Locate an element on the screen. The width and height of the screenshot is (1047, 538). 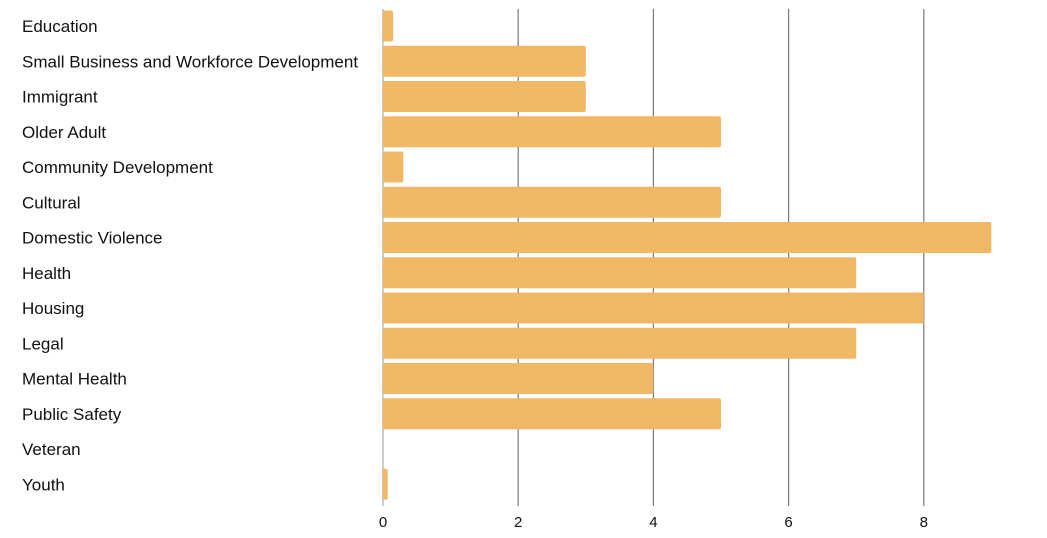
category-label: Cultural is located at coordinates (51, 202).